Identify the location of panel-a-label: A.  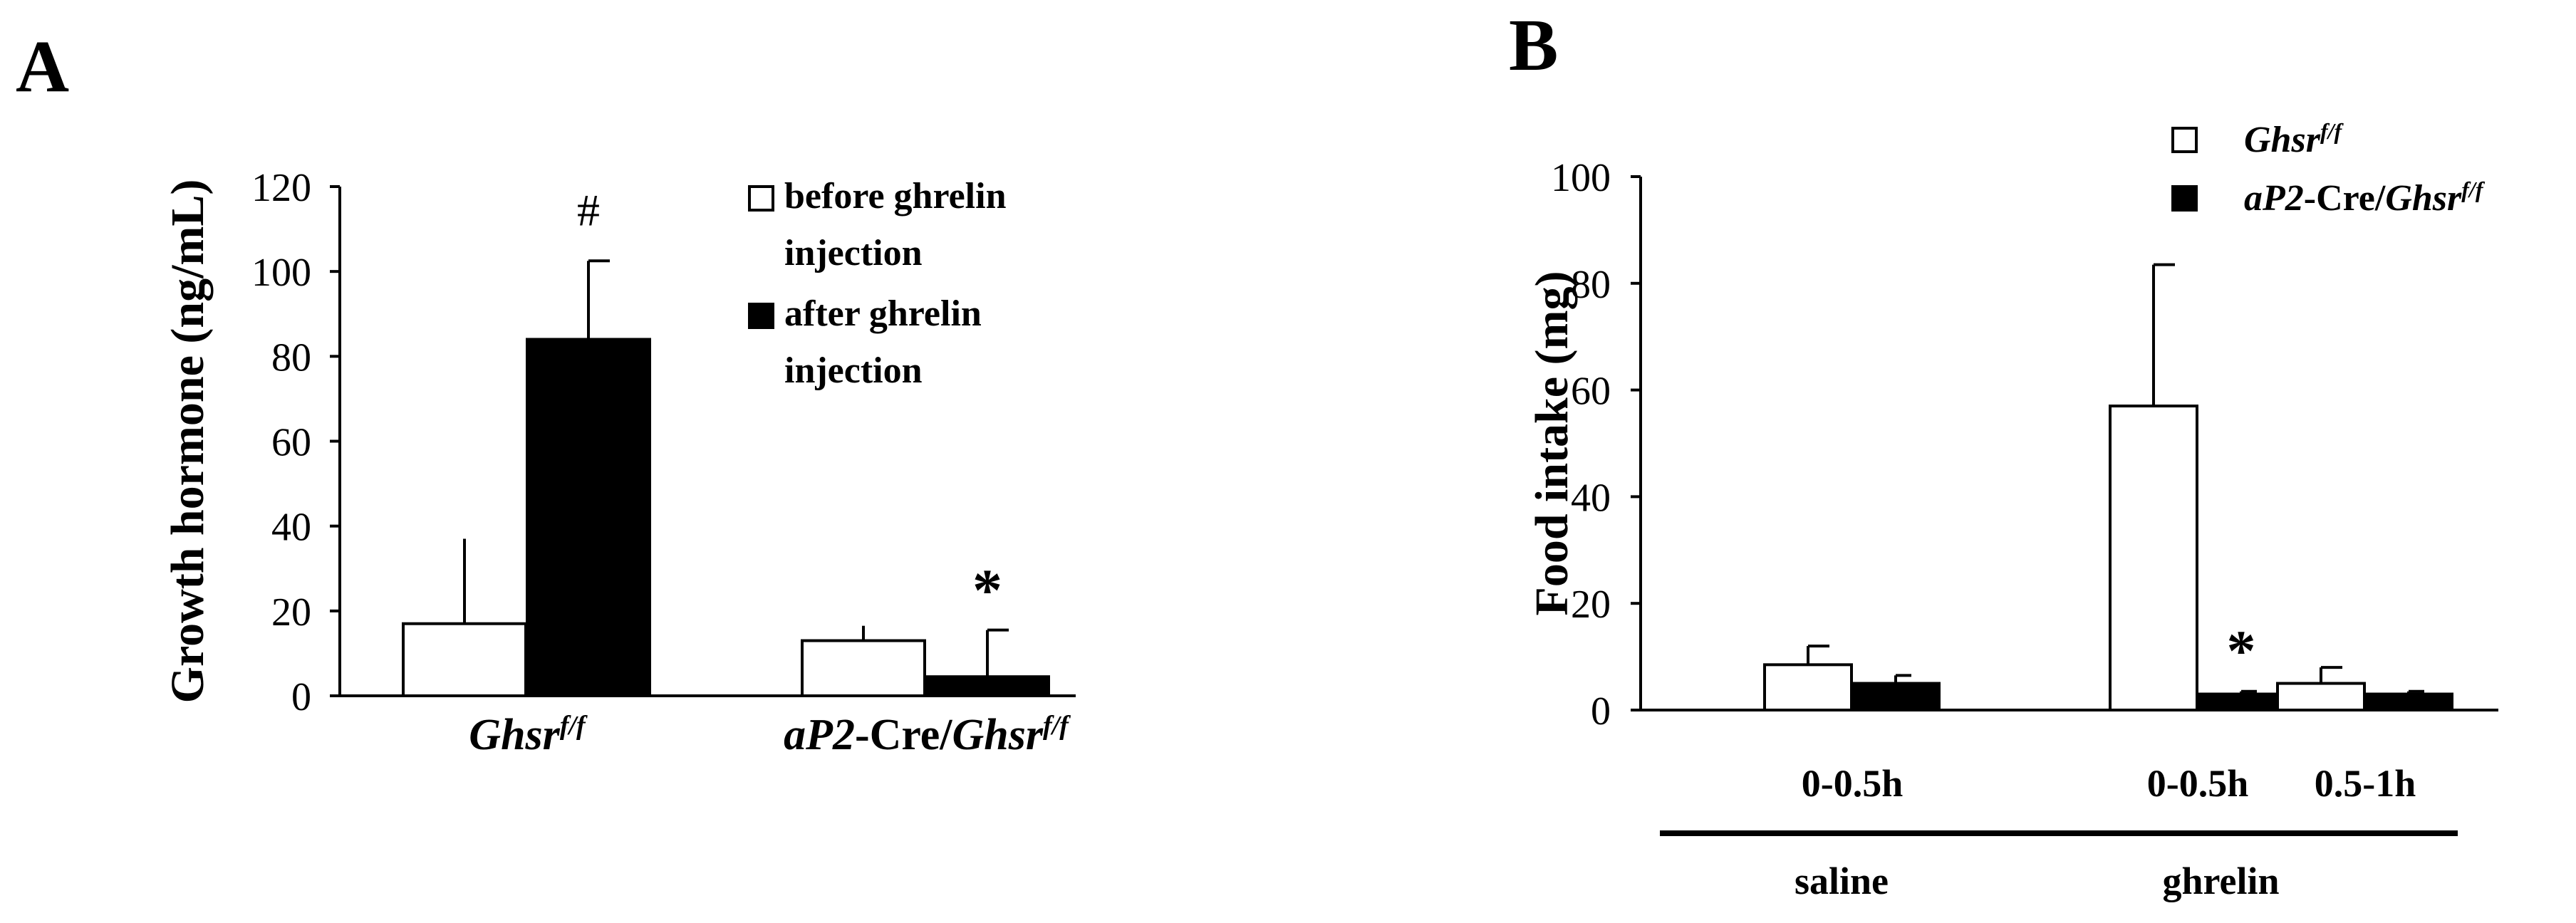
(42, 67).